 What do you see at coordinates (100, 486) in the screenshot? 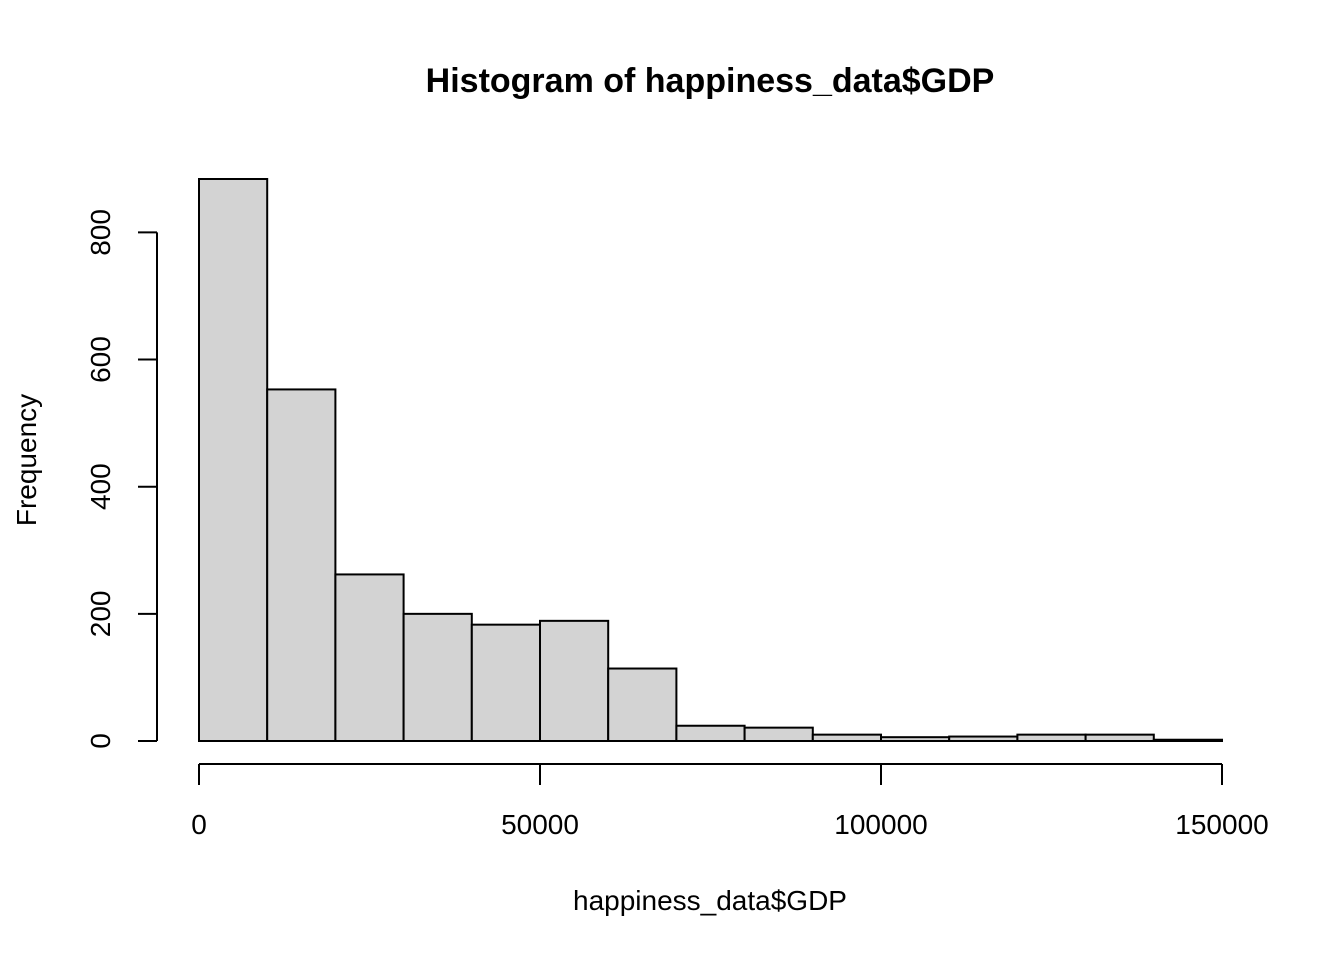
I see `y-tick-label: 400` at bounding box center [100, 486].